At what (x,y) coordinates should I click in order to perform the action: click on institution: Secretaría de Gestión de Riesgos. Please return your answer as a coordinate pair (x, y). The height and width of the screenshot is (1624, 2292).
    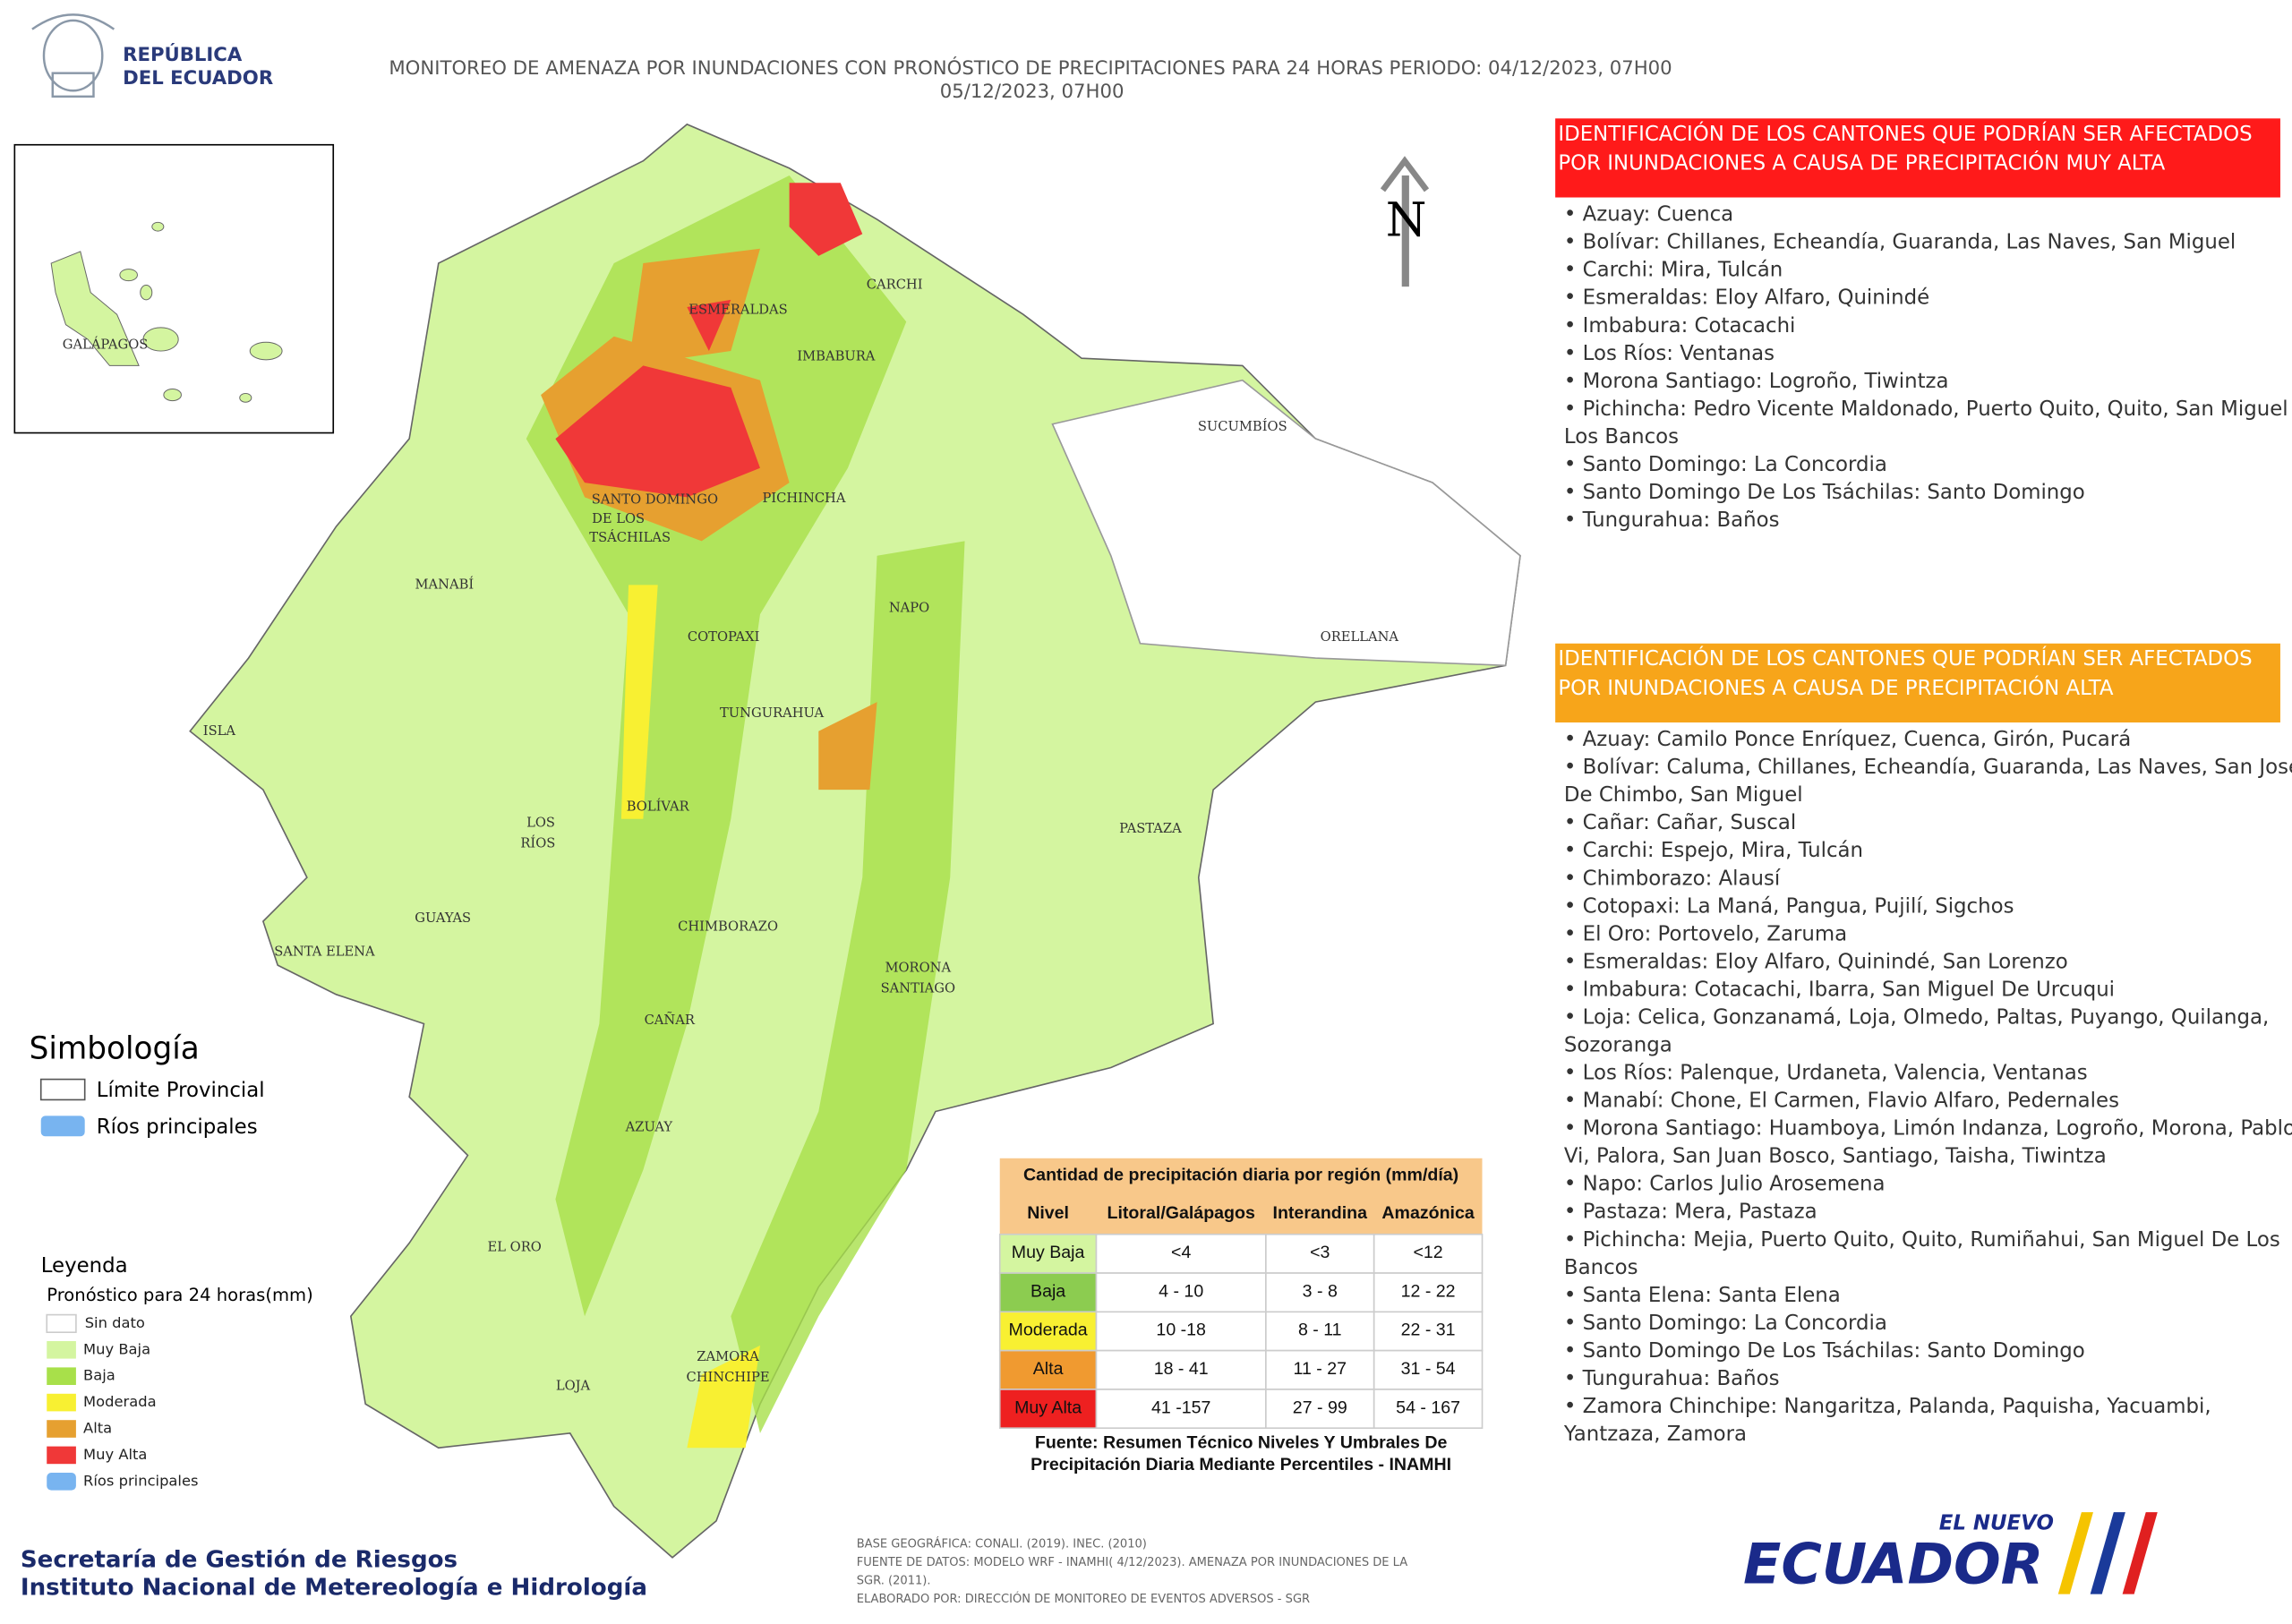
    Looking at the image, I should click on (239, 1560).